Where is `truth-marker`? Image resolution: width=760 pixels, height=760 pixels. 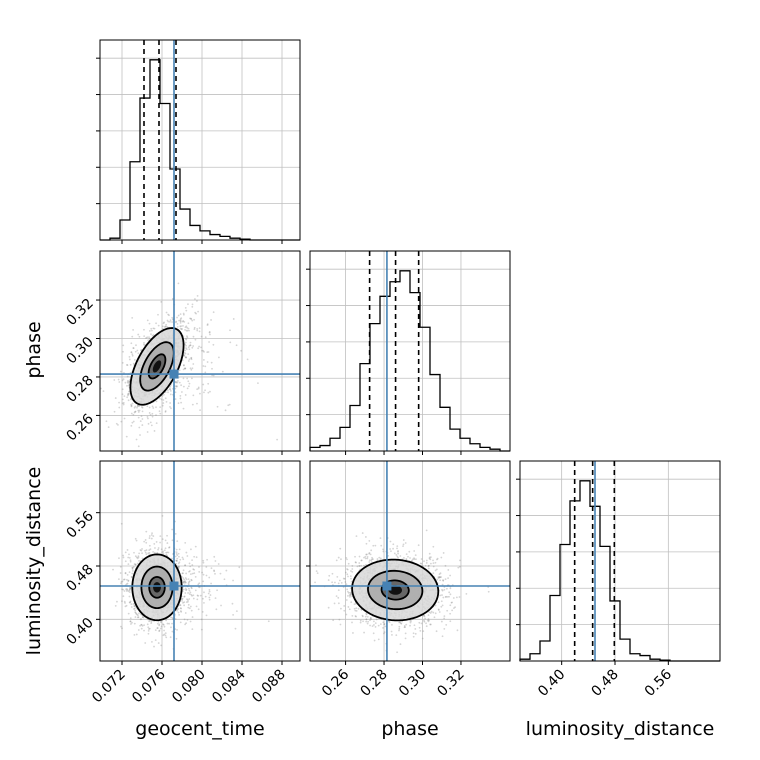
truth-marker is located at coordinates (174, 374).